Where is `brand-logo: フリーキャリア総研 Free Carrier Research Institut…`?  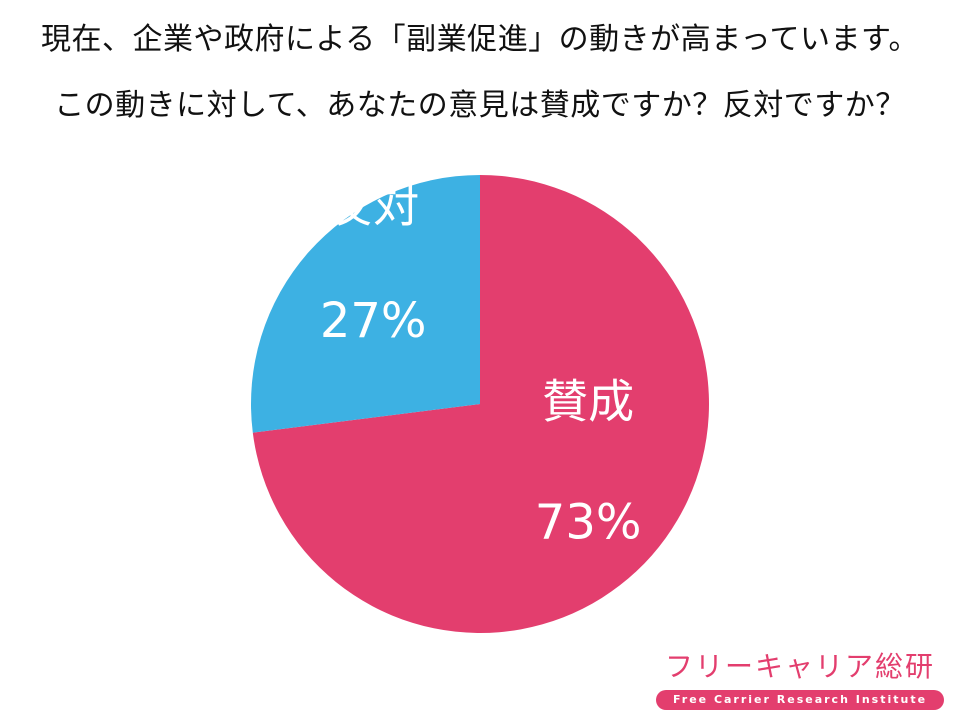 brand-logo: フリーキャリア総研 Free Carrier Research Institut… is located at coordinates (800, 680).